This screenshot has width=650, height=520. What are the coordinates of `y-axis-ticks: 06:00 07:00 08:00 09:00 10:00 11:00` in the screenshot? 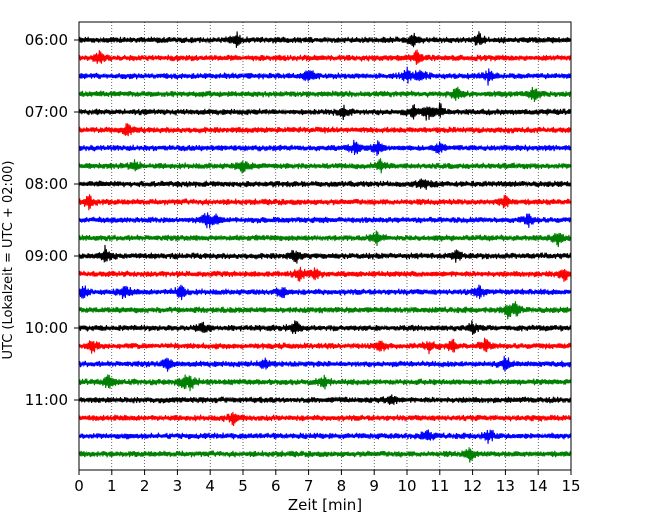 It's located at (52, 220).